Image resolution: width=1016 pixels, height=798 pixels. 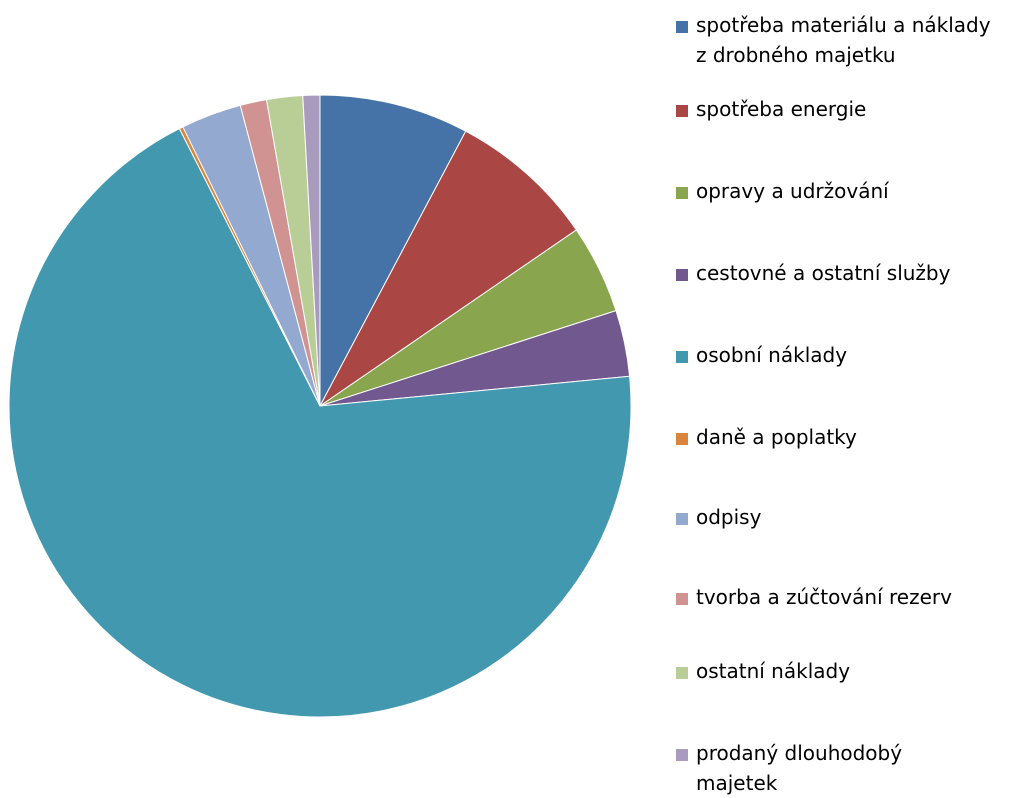 I want to click on legend-label: osobní náklady, so click(x=772, y=355).